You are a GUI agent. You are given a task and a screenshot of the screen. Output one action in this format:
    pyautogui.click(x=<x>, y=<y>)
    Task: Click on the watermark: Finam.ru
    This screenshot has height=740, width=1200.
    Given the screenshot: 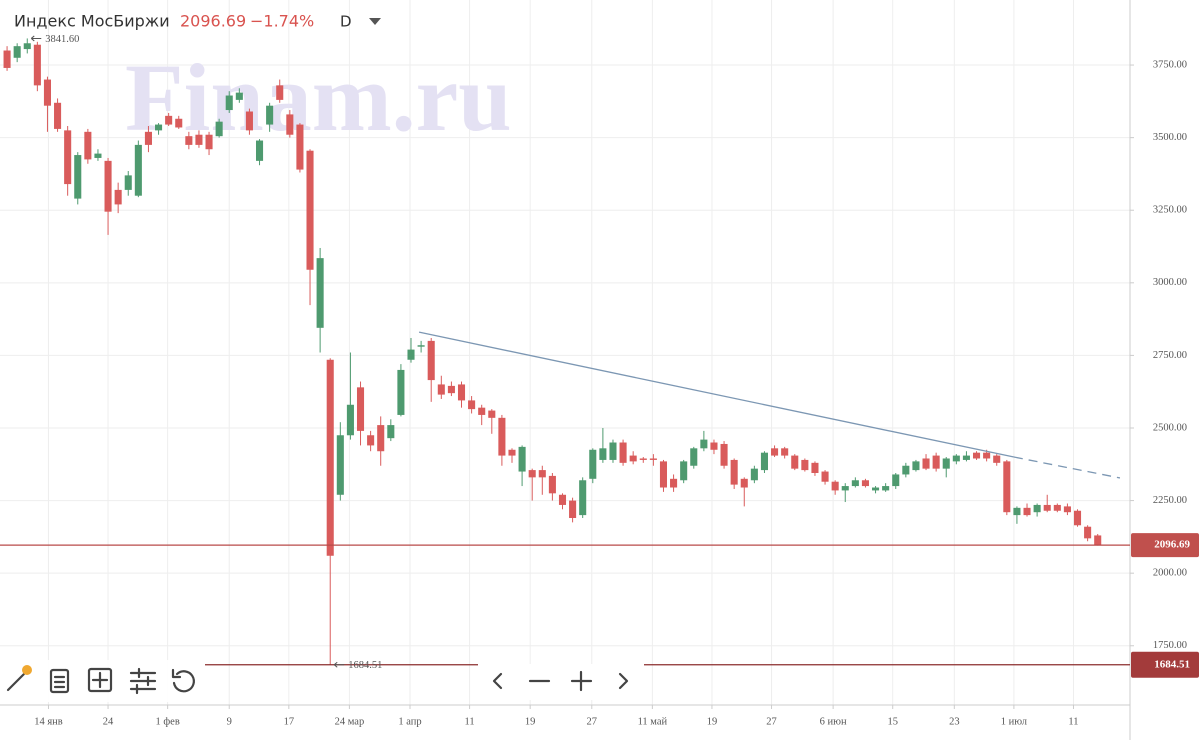 What is the action you would take?
    pyautogui.click(x=318, y=97)
    